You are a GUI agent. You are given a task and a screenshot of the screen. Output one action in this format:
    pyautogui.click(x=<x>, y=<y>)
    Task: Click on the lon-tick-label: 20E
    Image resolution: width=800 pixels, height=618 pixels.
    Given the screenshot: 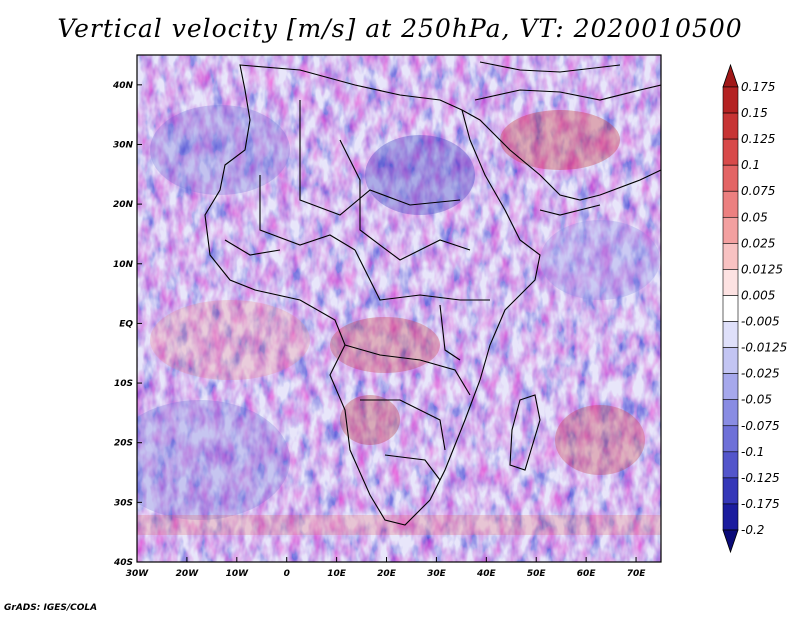 What is the action you would take?
    pyautogui.click(x=387, y=574)
    